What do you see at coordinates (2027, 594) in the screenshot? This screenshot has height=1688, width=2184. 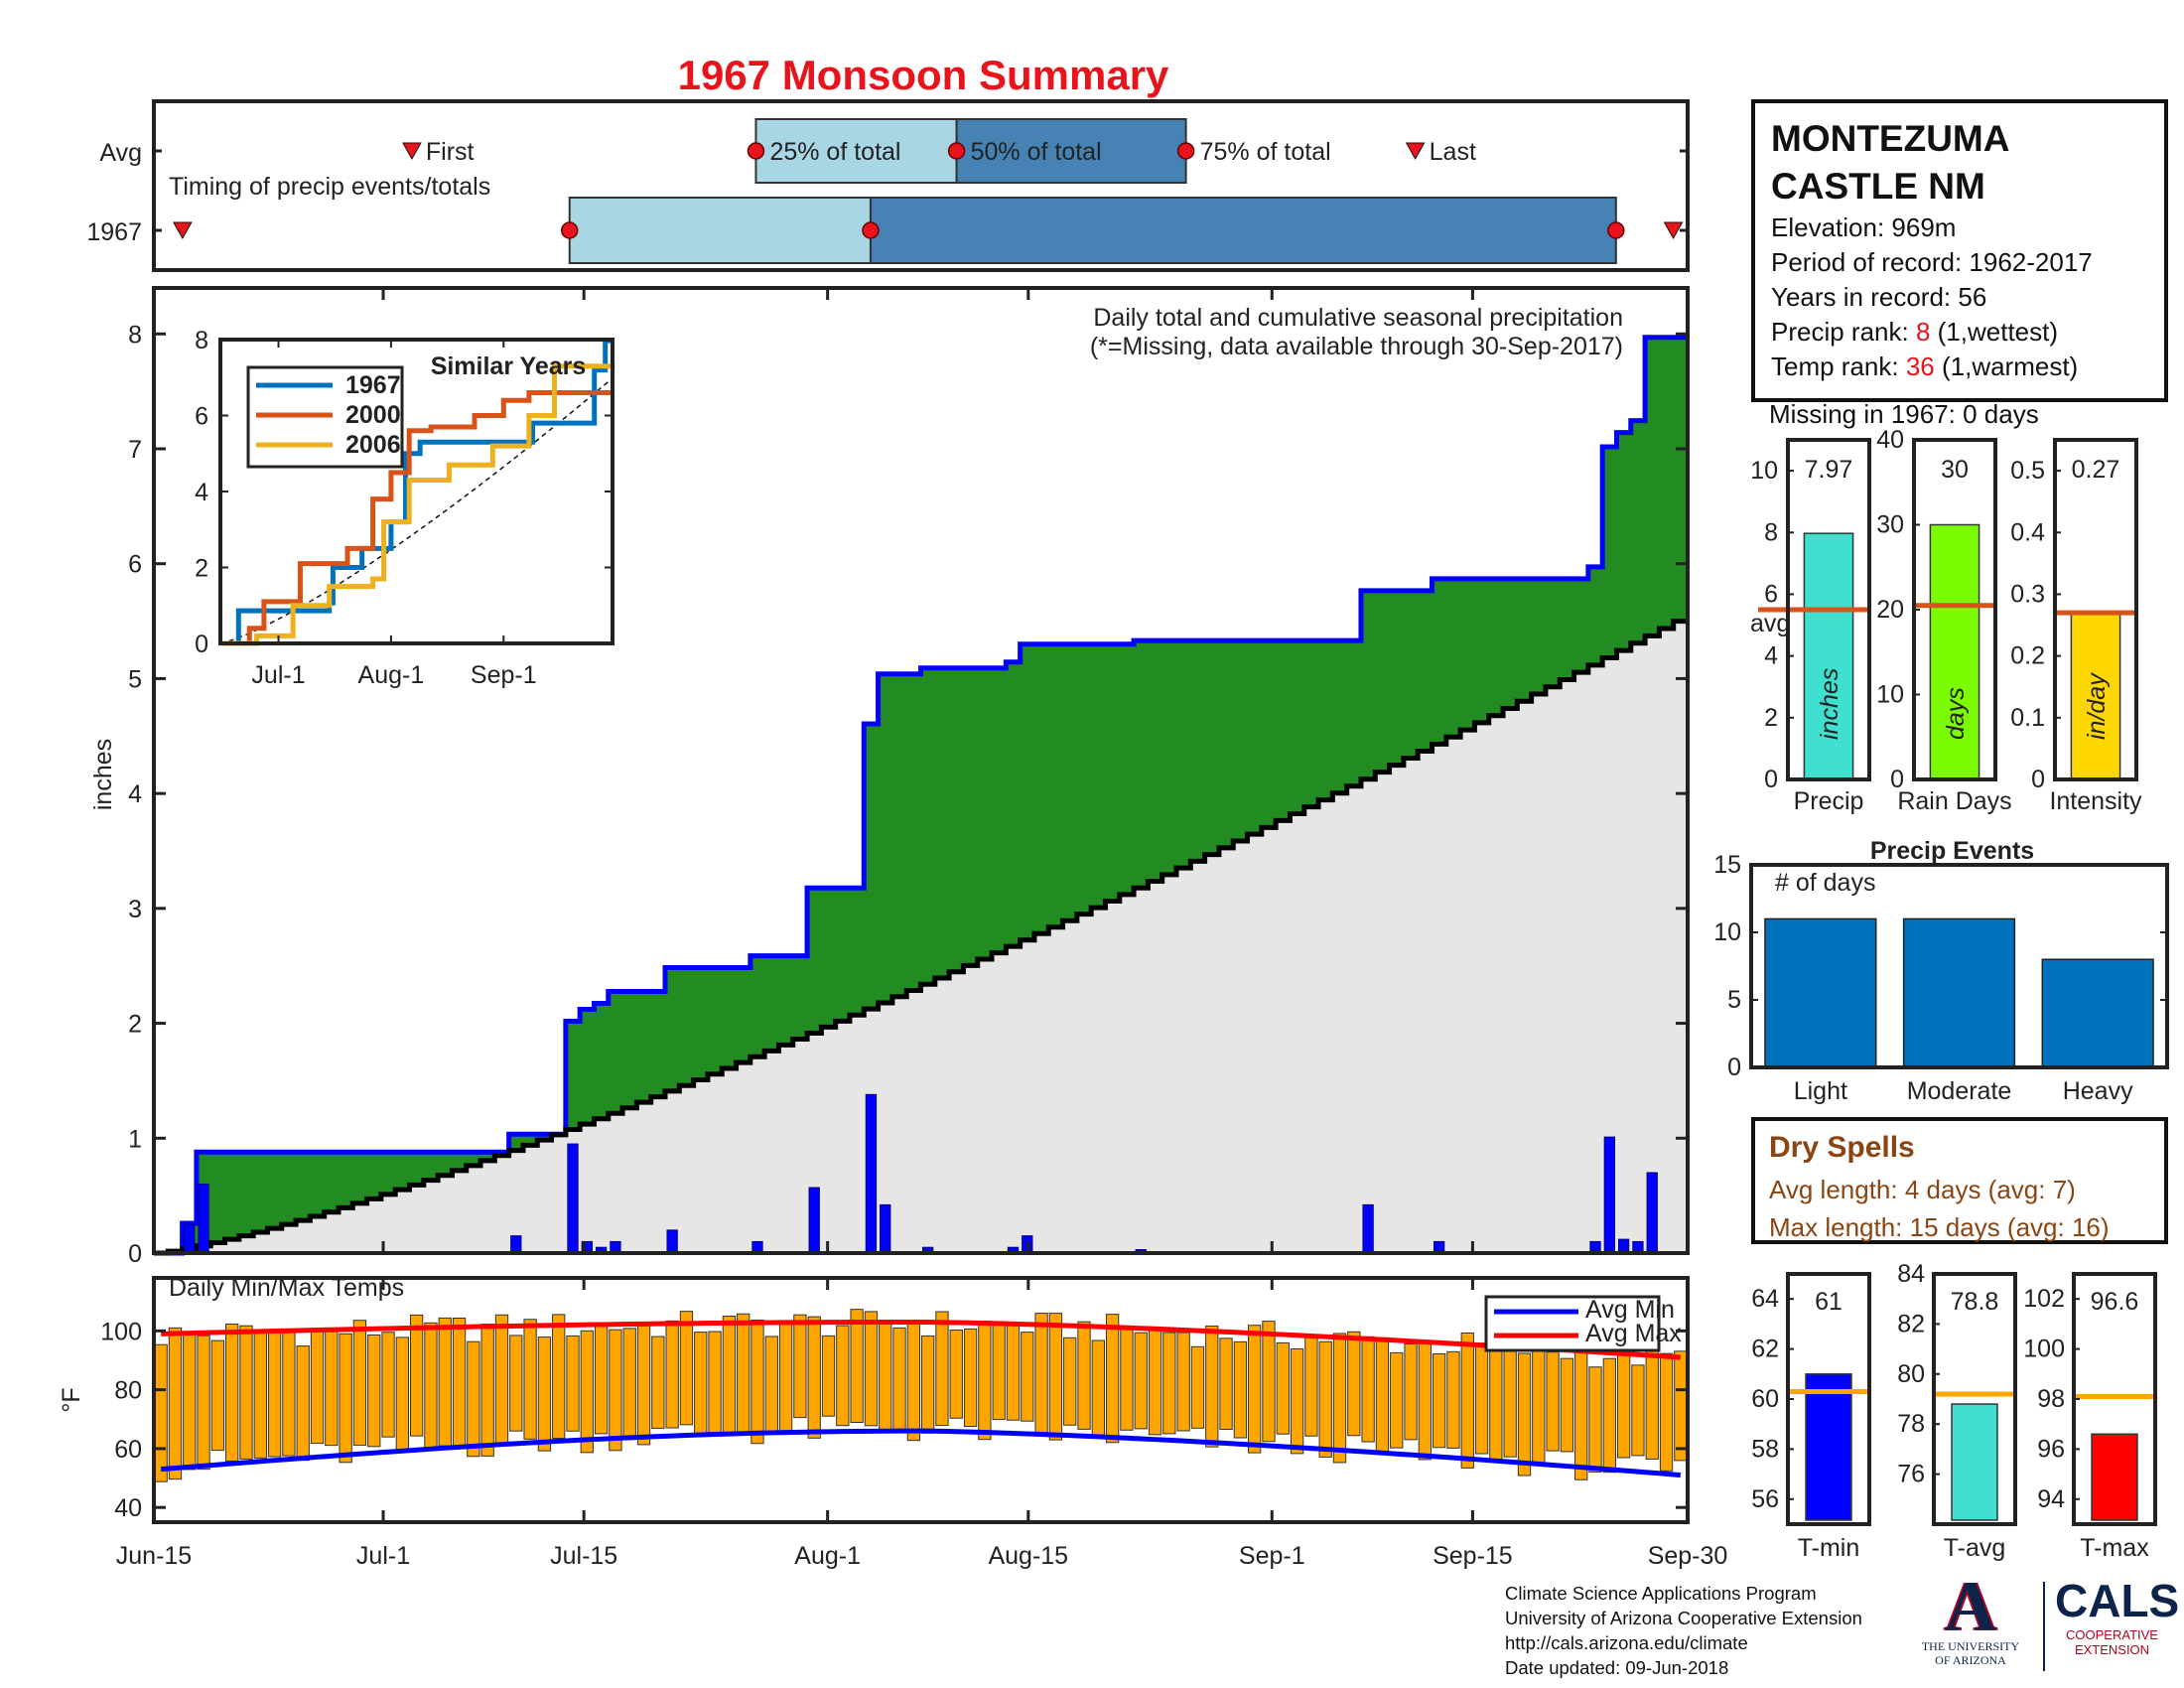 I see `season-ytick-label-2-0.3: 0.3` at bounding box center [2027, 594].